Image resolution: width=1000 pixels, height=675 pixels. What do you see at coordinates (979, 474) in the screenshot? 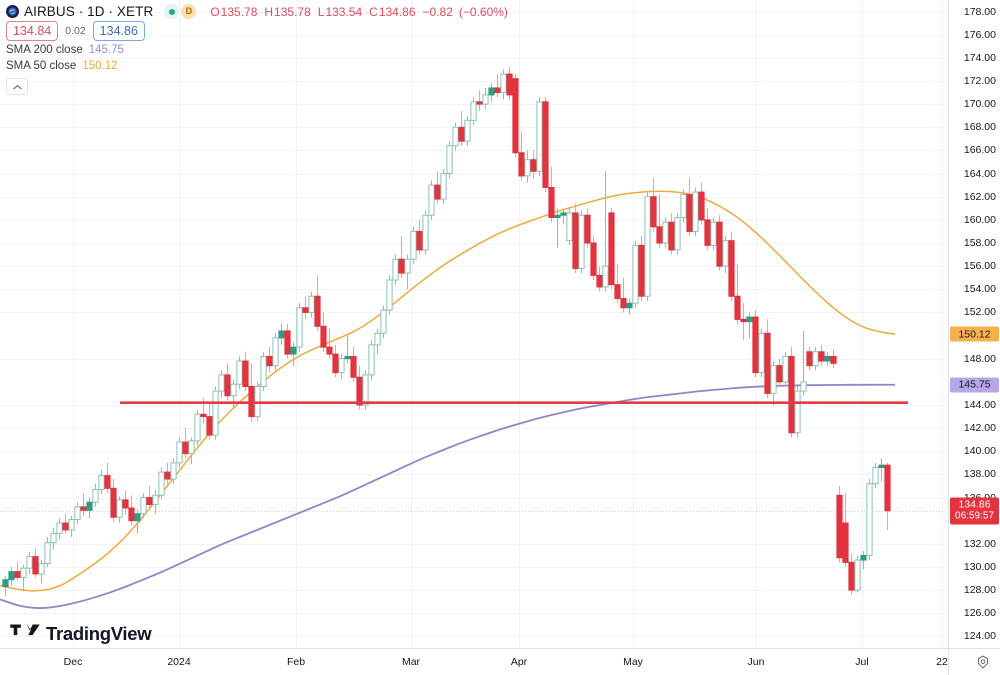
I see `price-tick: 138.00` at bounding box center [979, 474].